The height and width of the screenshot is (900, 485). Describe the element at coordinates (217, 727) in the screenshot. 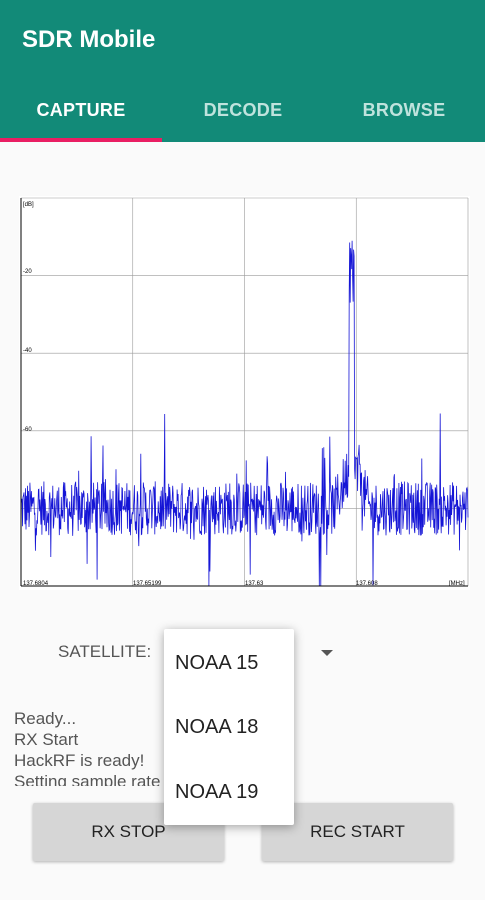

I see `option-noaa-18: NOAA 18` at that location.